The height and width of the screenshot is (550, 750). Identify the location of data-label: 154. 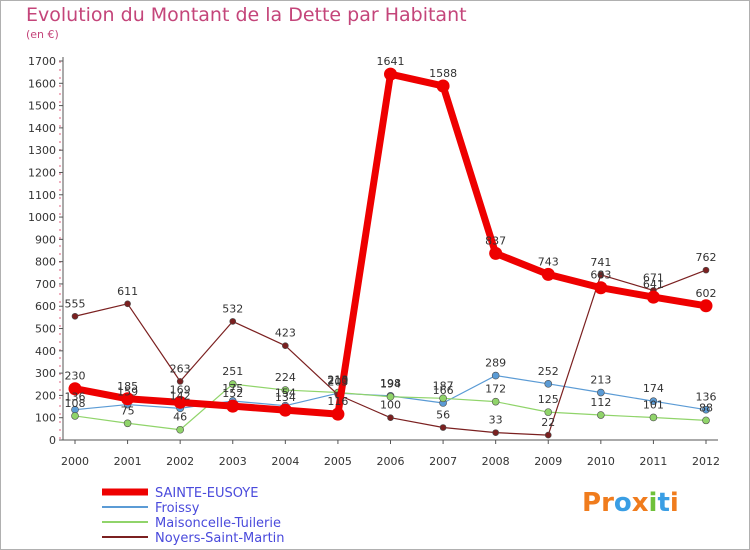
(285, 393).